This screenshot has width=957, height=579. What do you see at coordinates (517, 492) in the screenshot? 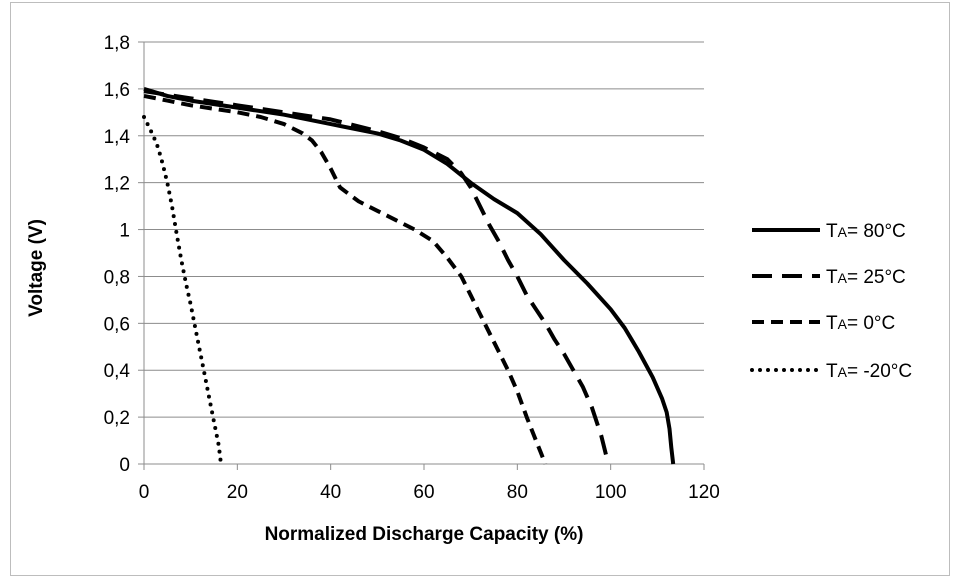
I see `x-tick-label: 80` at bounding box center [517, 492].